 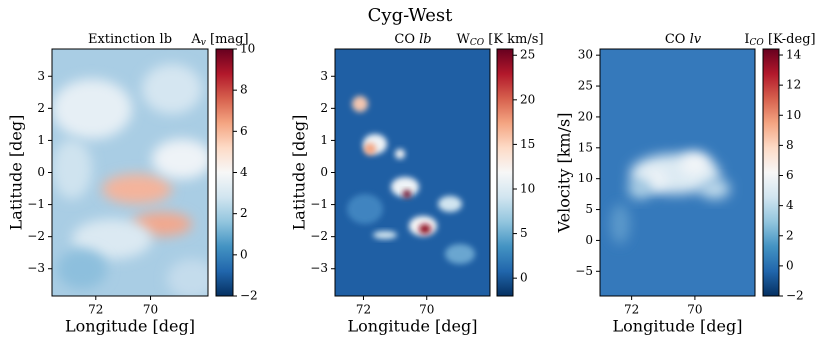 I want to click on panel-title-italic: lv, so click(x=696, y=39).